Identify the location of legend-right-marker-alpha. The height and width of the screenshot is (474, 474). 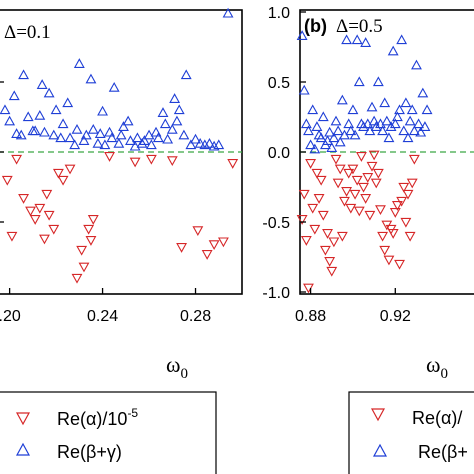
(378, 415).